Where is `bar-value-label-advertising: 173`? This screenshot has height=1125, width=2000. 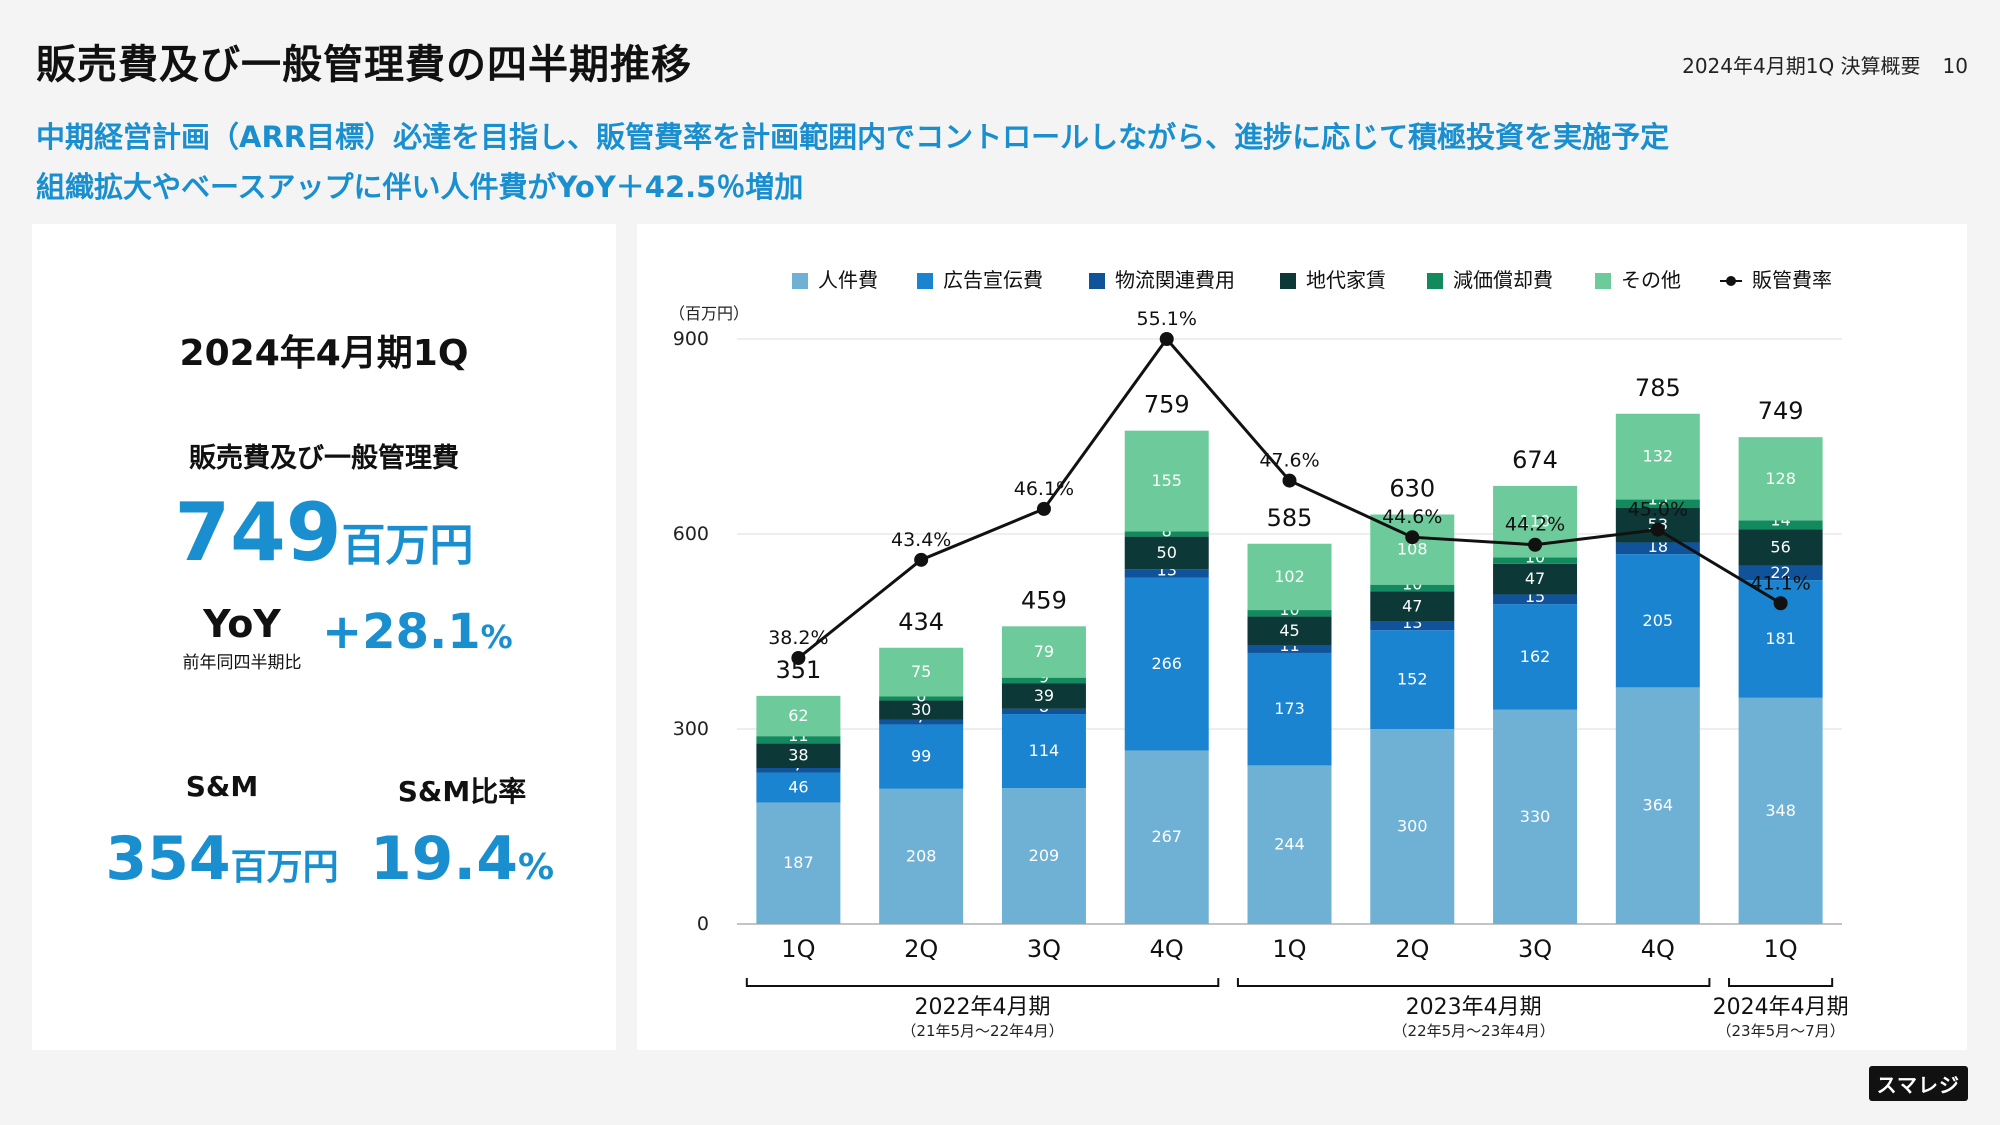 bar-value-label-advertising: 173 is located at coordinates (1289, 708).